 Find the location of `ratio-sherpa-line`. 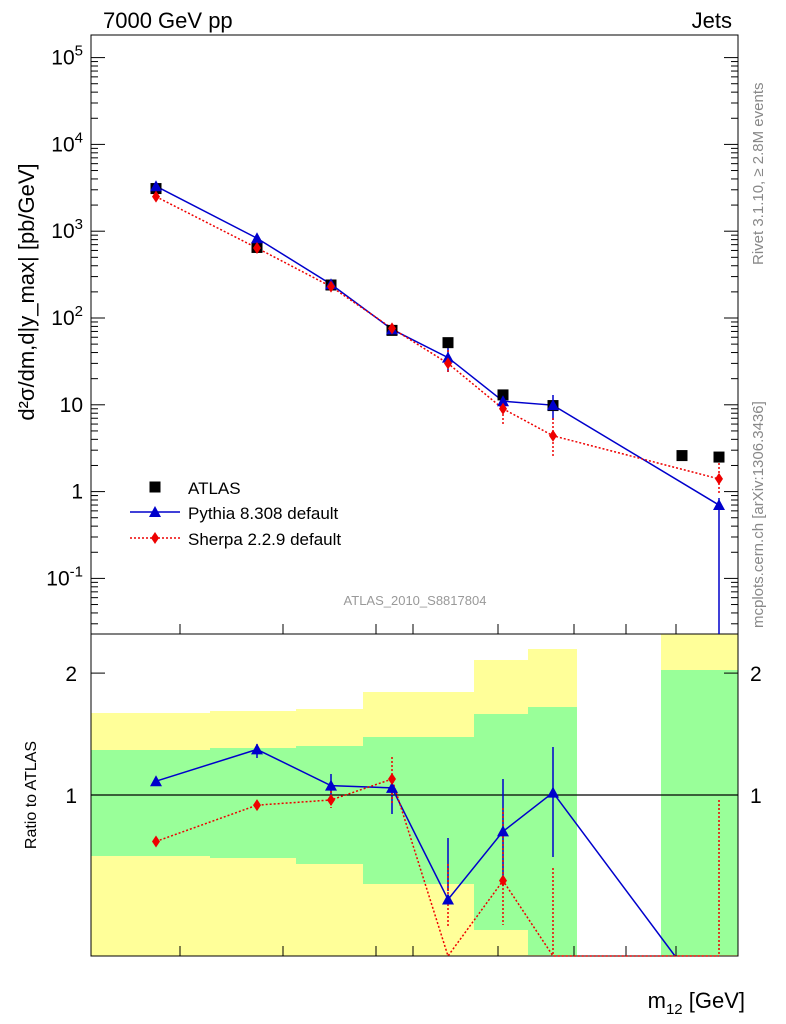

ratio-sherpa-line is located at coordinates (437, 868).